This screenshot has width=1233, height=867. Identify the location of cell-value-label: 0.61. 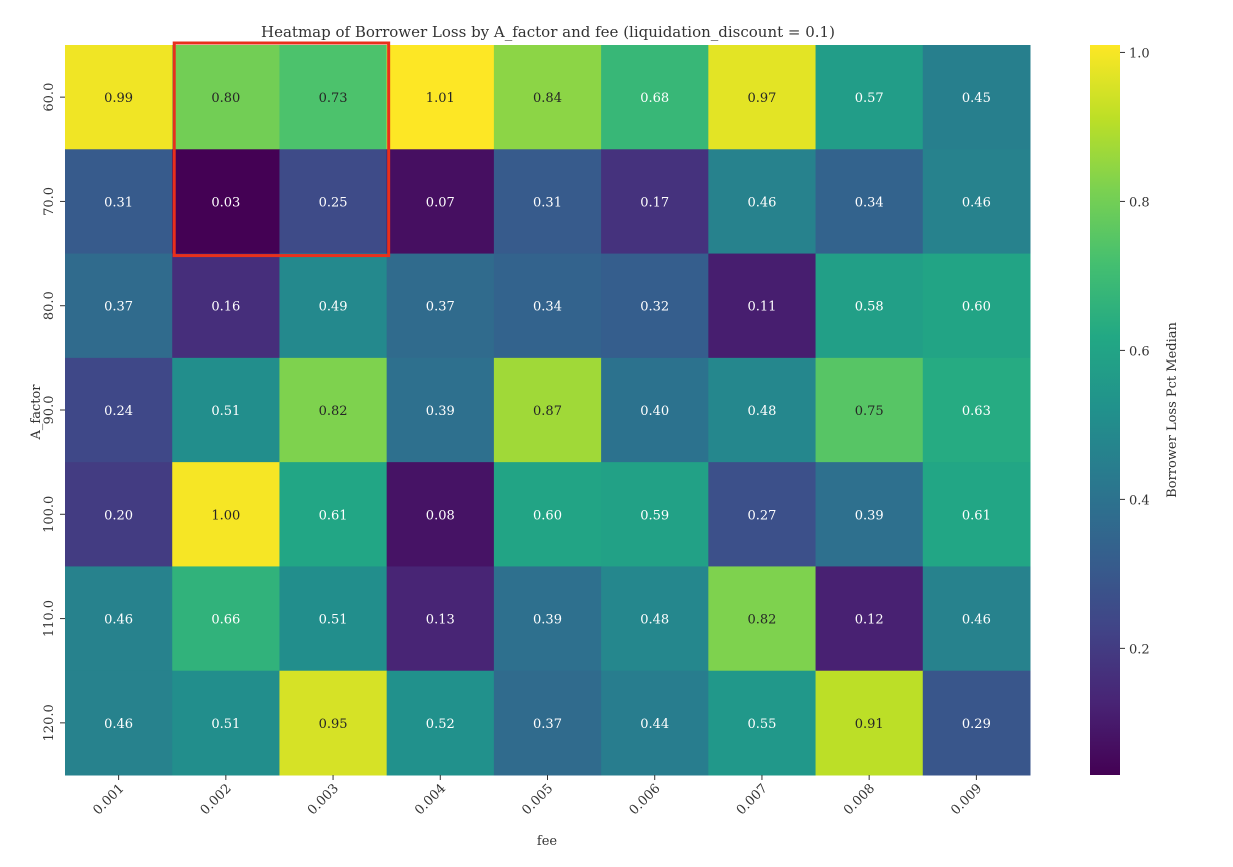
(333, 515).